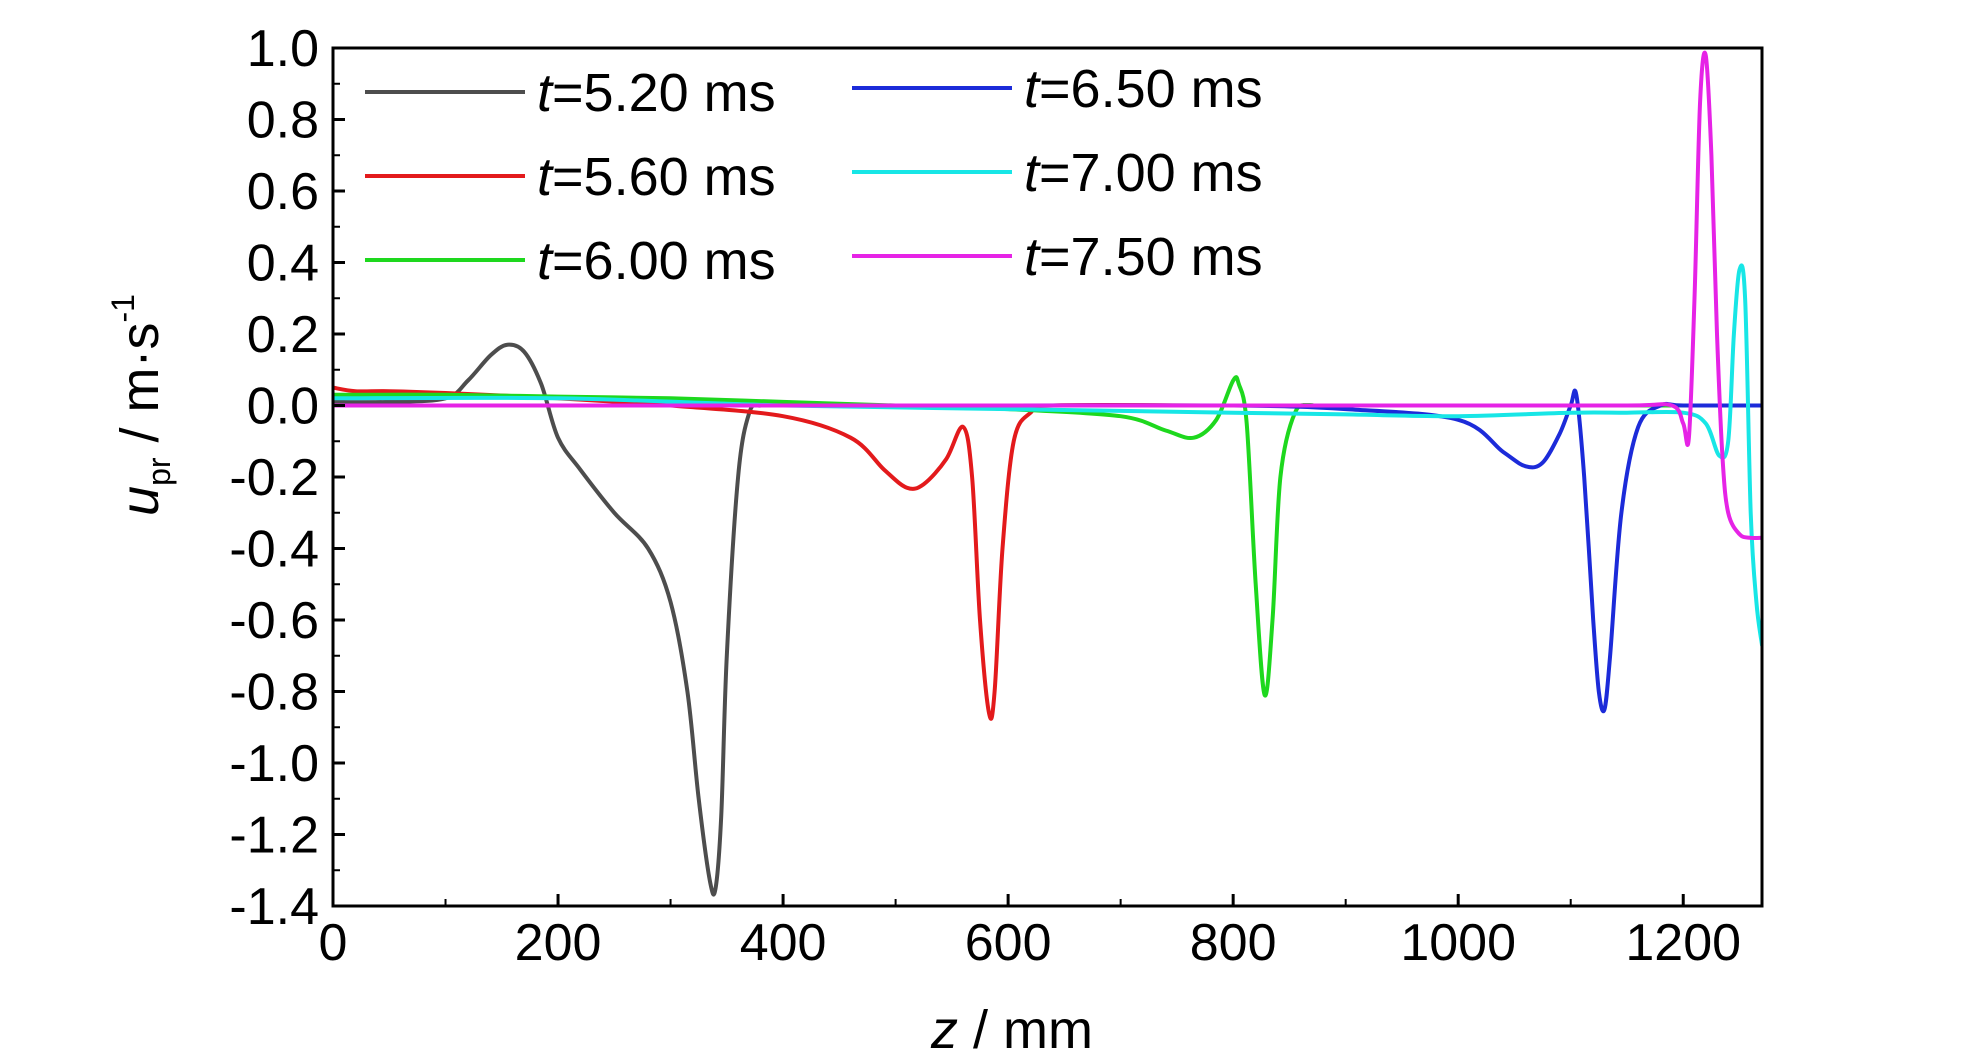 The height and width of the screenshot is (1062, 1984). I want to click on y-tick-label: -1.4, so click(274, 907).